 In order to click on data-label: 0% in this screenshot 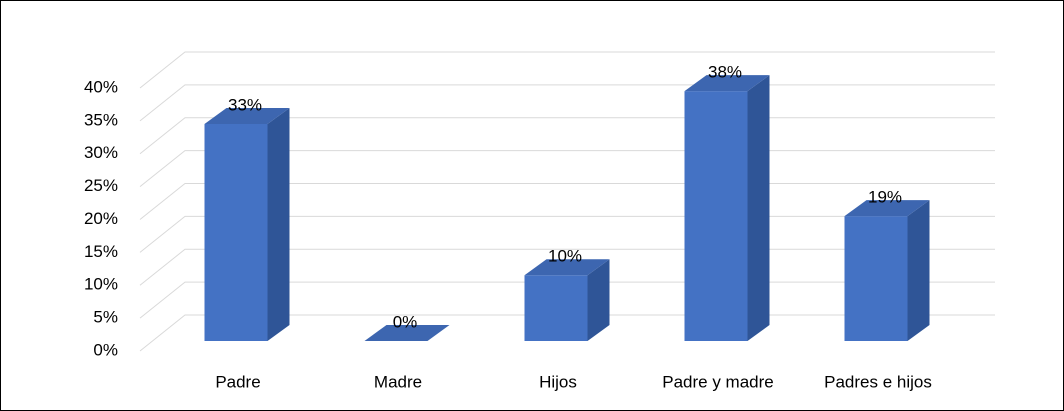, I will do `click(405, 321)`.